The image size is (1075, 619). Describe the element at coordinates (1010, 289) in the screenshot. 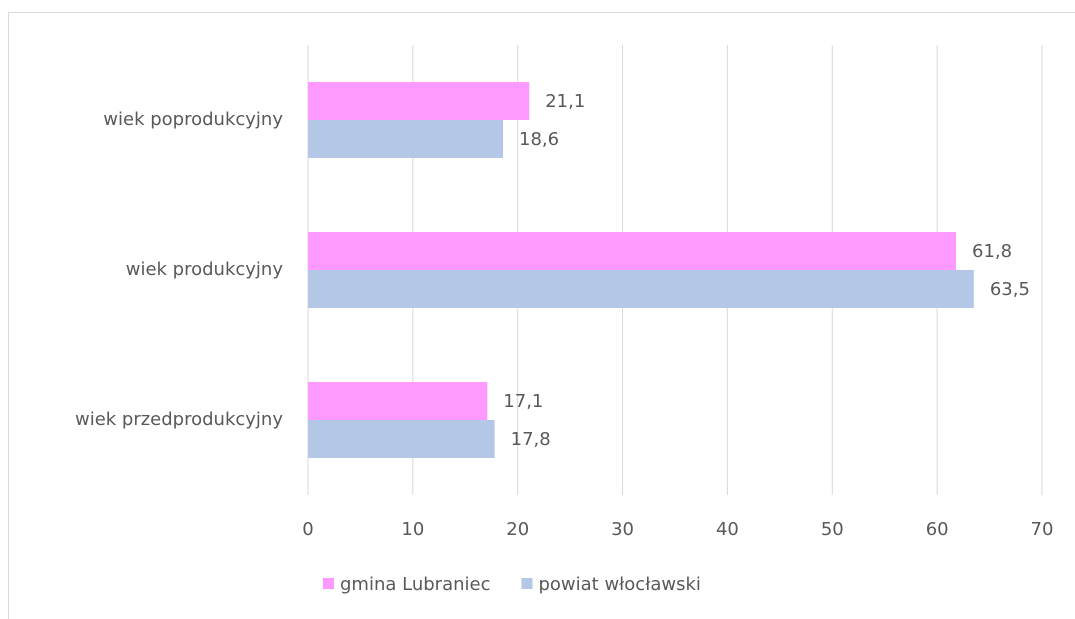

I see `data-label: 63,5` at that location.